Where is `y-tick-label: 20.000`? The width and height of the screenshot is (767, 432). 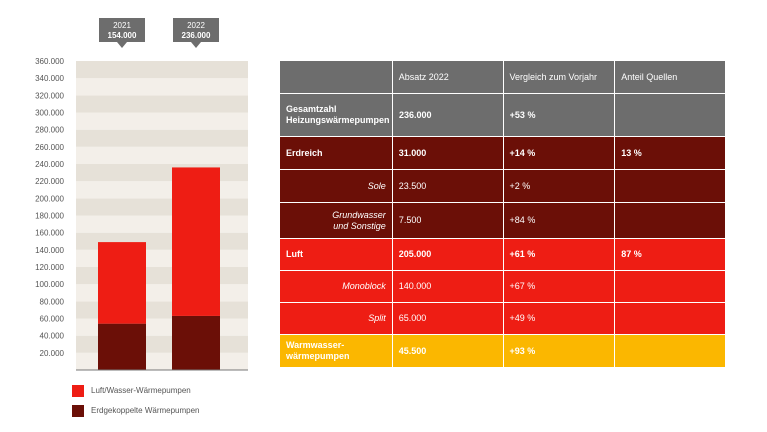
y-tick-label: 20.000 is located at coordinates (52, 353).